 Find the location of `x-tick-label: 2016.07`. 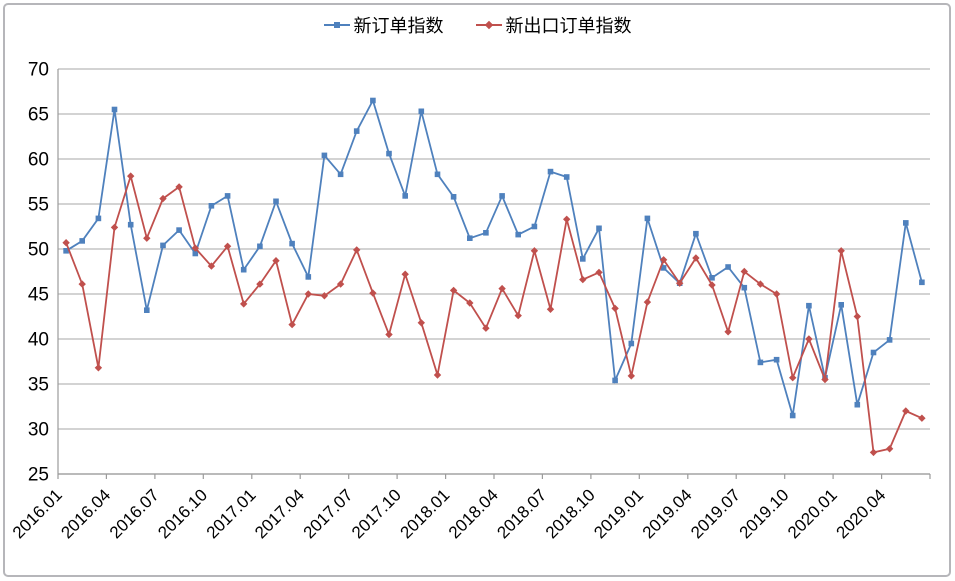

x-tick-label: 2016.07 is located at coordinates (134, 513).